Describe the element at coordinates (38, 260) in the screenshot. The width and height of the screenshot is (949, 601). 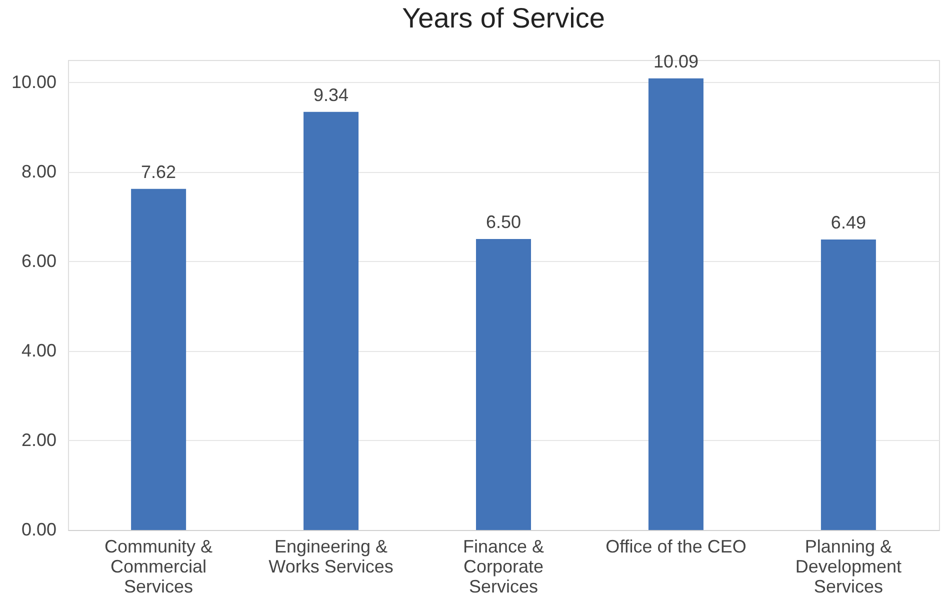
I see `y-tick-label: 6.00` at that location.